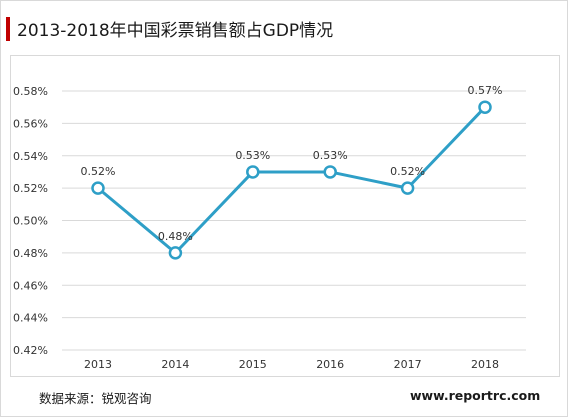  What do you see at coordinates (475, 395) in the screenshot?
I see `website-label: www.reportrc.com` at bounding box center [475, 395].